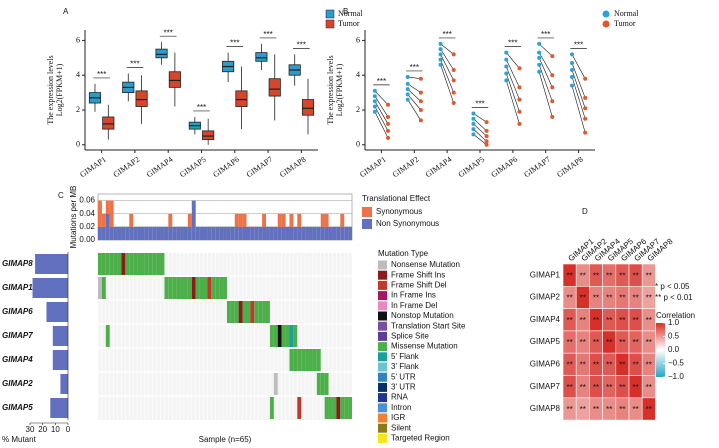  What do you see at coordinates (545, 274) in the screenshot?
I see `row-label: GIMAP1` at bounding box center [545, 274].